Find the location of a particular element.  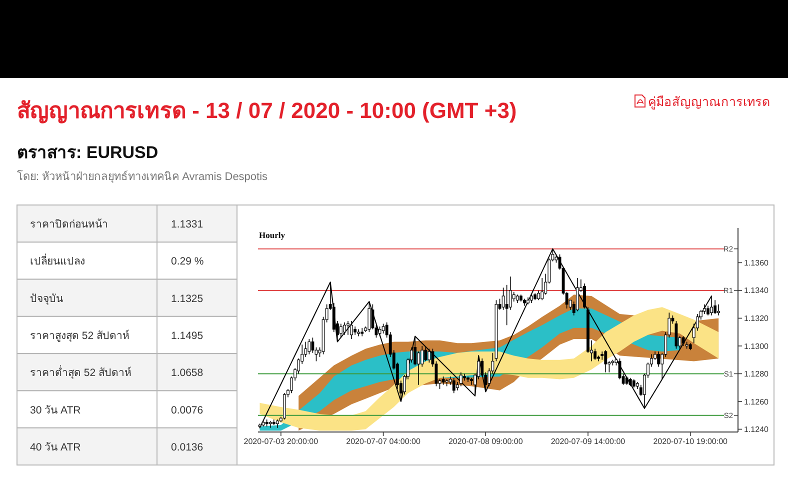

x-tick-label: 2020-07-09 14:00:00 is located at coordinates (588, 441).